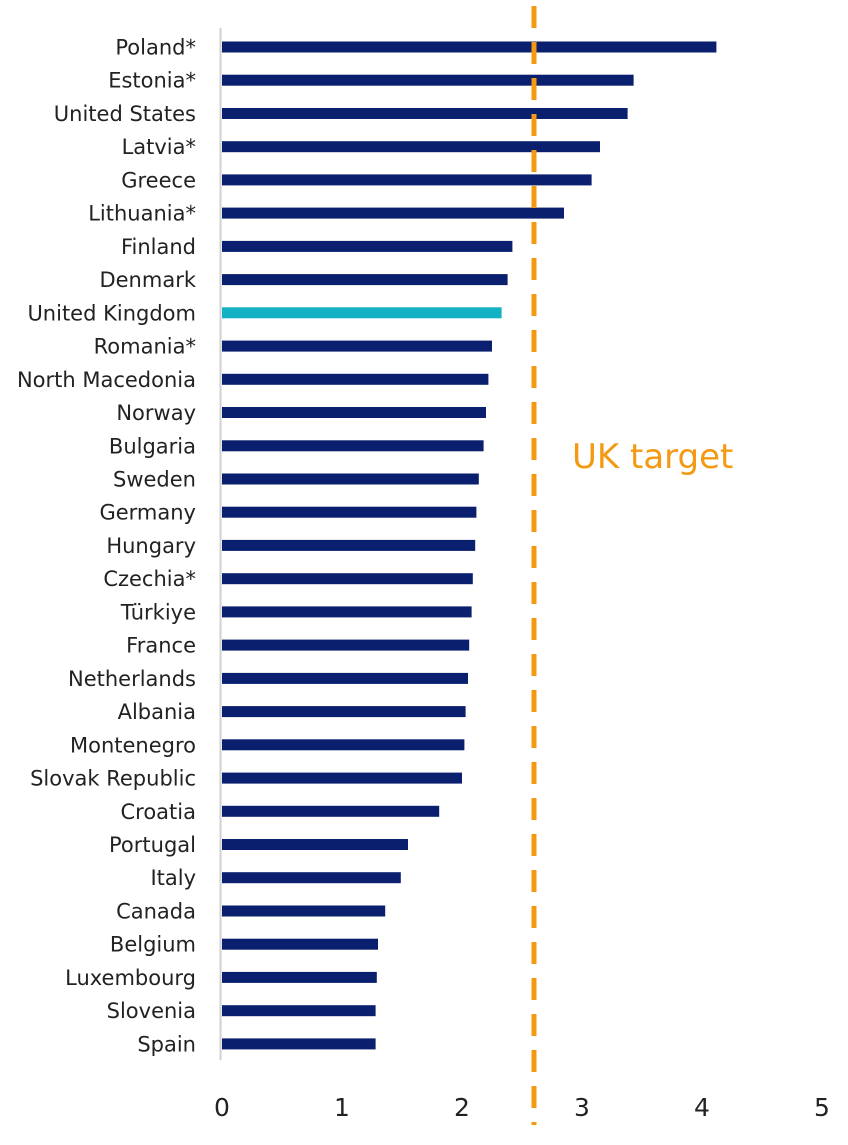 The image size is (848, 1145). Describe the element at coordinates (158, 180) in the screenshot. I see `category-label: Greece` at that location.